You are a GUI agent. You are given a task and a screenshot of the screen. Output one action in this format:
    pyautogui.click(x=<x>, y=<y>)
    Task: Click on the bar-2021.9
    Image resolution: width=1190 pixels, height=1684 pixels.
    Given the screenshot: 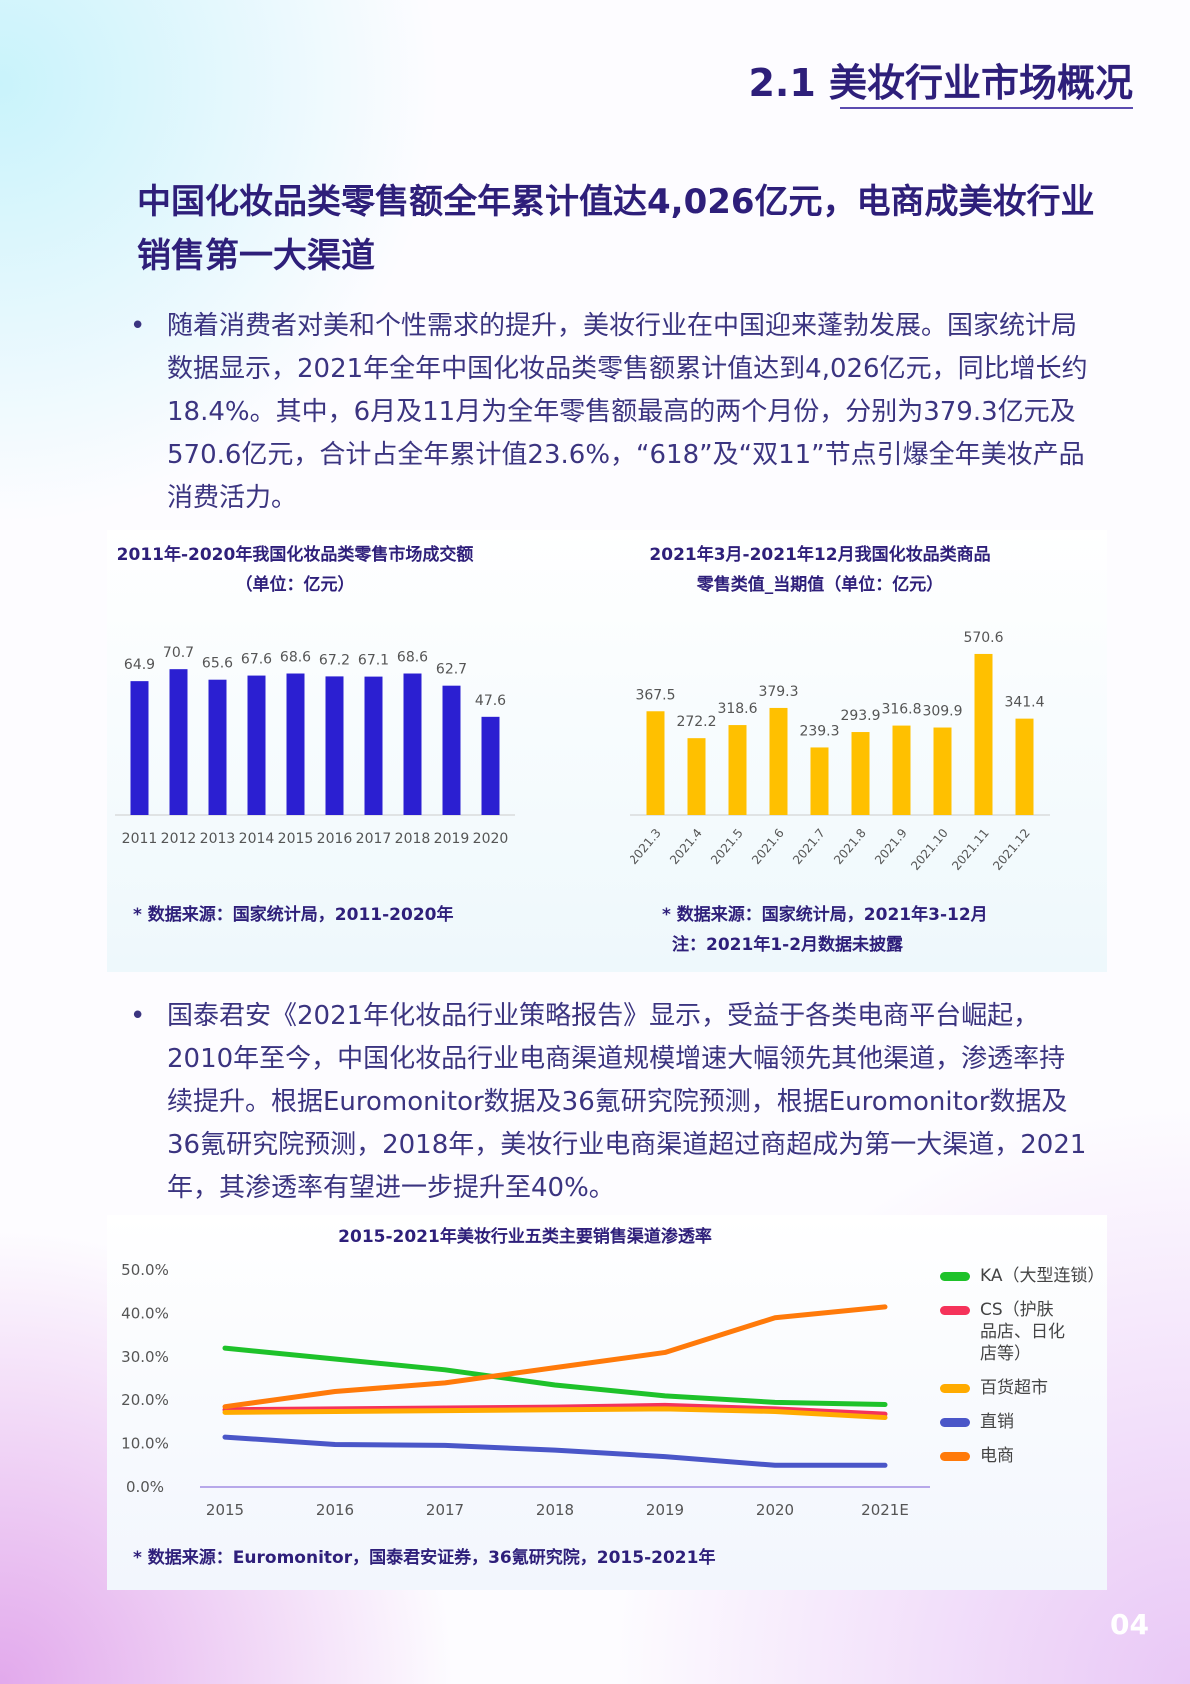 What is the action you would take?
    pyautogui.click(x=901, y=770)
    